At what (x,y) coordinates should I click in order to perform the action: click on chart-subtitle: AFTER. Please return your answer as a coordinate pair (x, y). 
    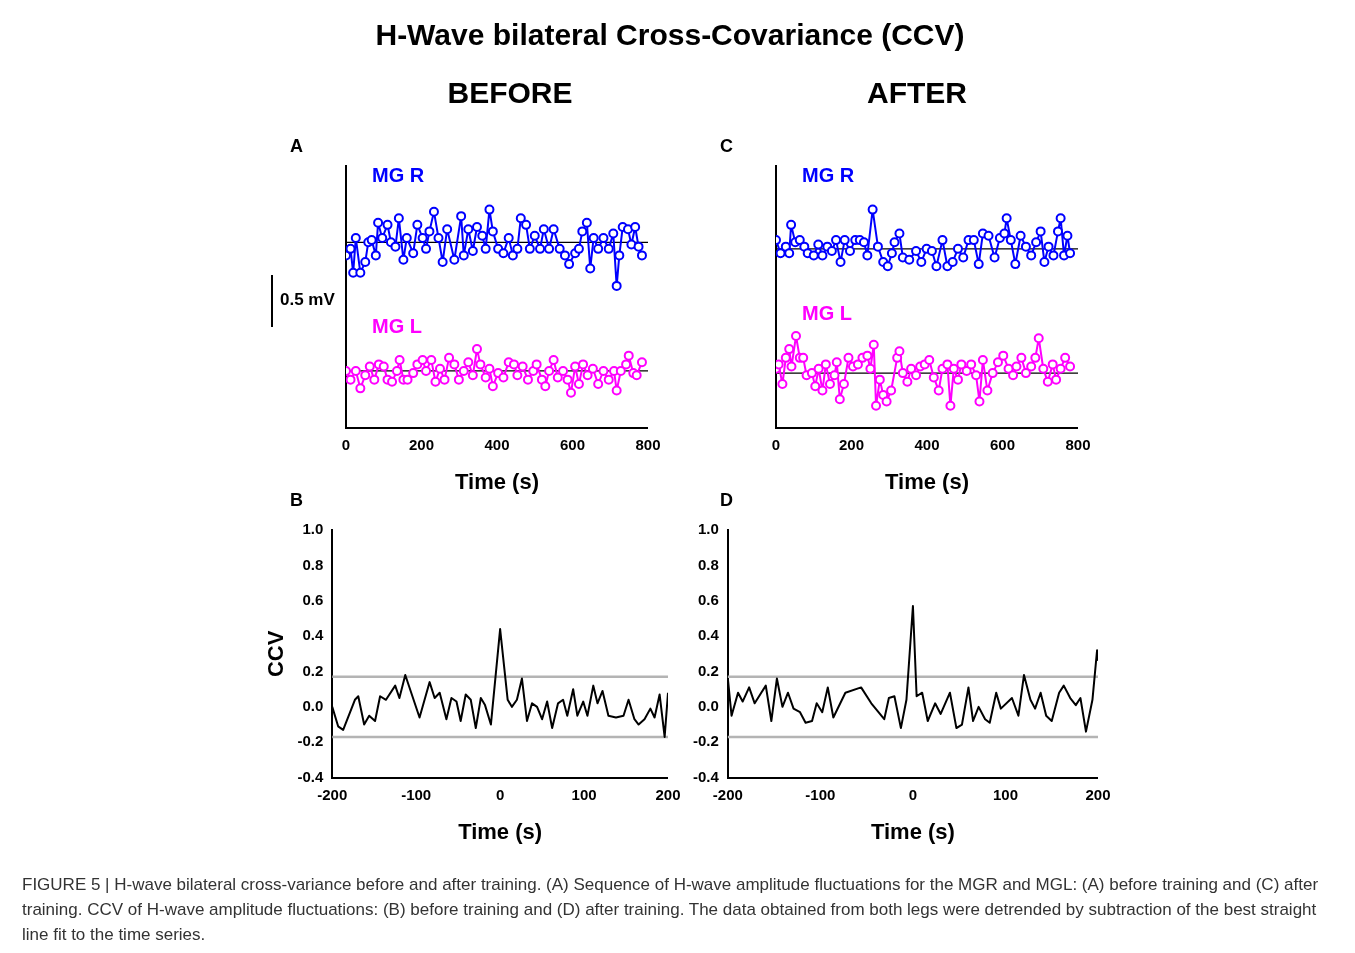
    Looking at the image, I should click on (917, 93).